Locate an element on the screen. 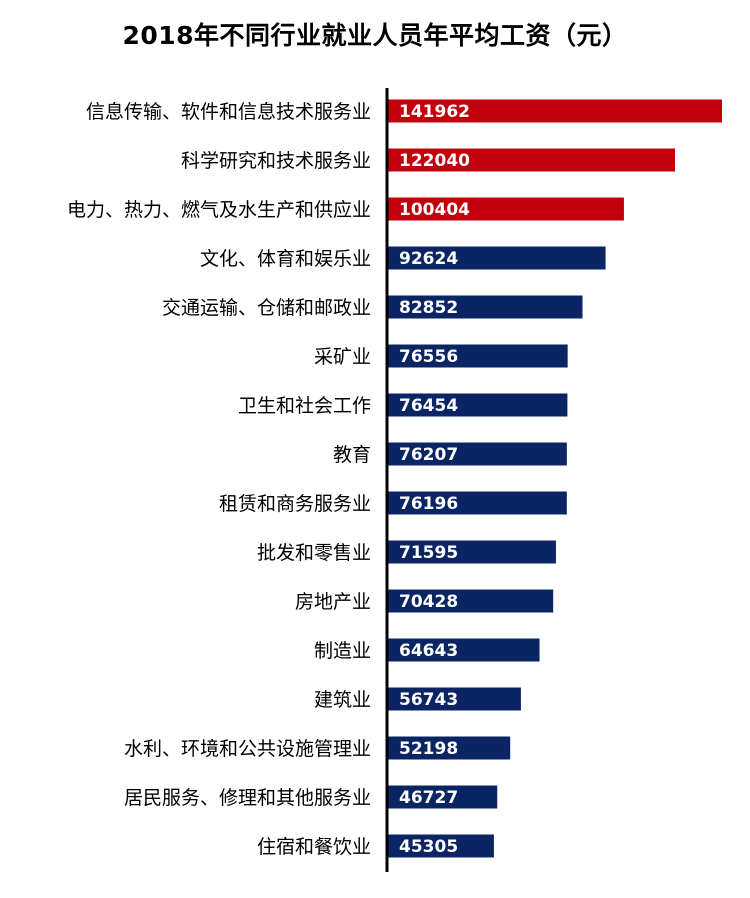  value-label-5: 76556 is located at coordinates (428, 357).